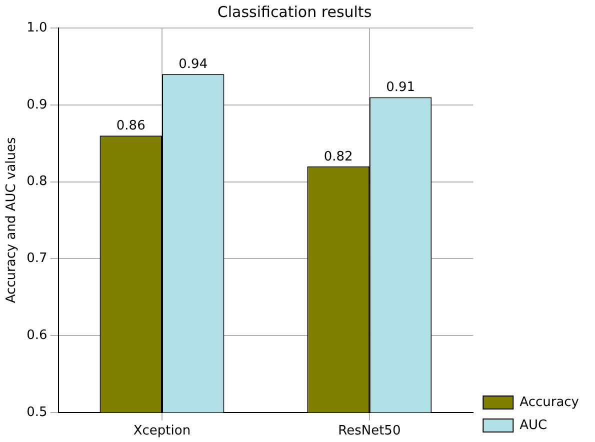 This screenshot has width=595, height=442. Describe the element at coordinates (37, 258) in the screenshot. I see `y-tick-label: 0.7` at that location.